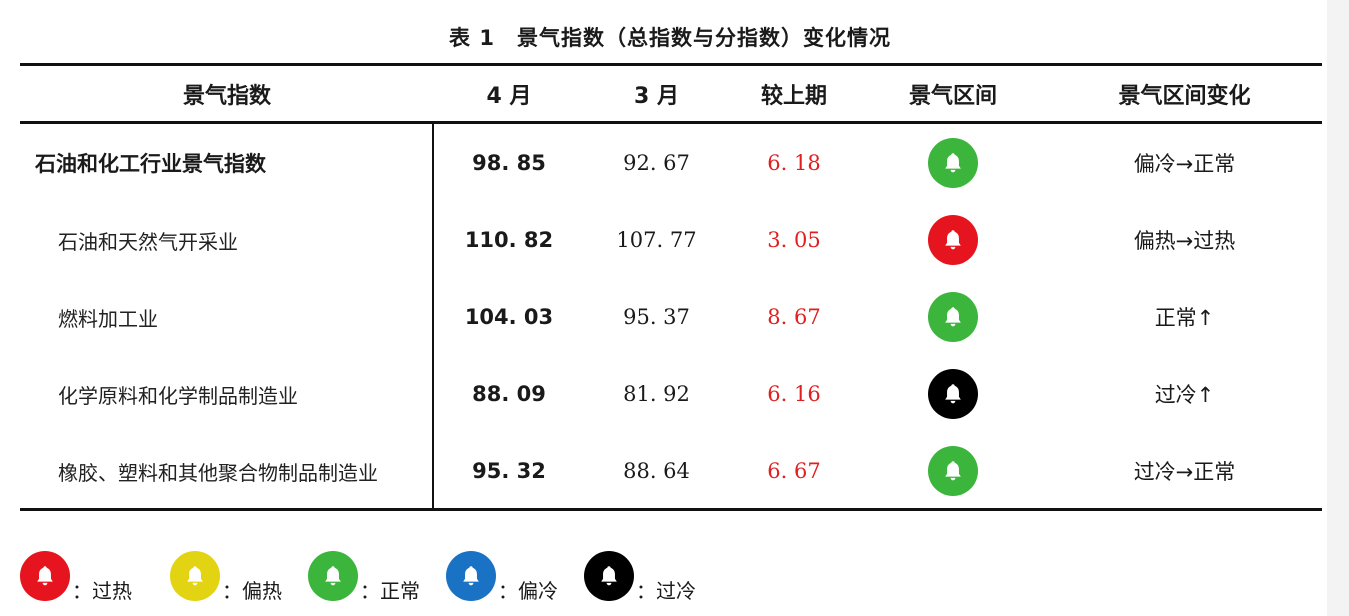  I want to click on table-row-march: 95. 37, so click(656, 317).